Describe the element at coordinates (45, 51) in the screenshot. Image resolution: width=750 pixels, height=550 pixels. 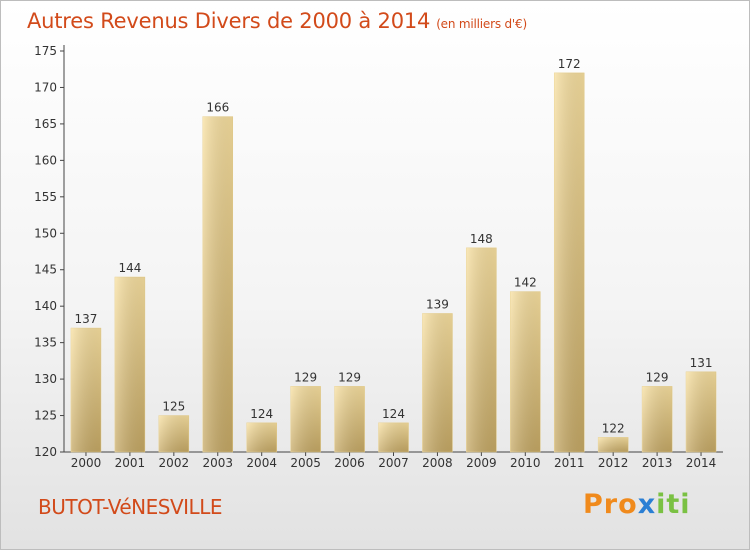
I see `y-tick-label: 175` at that location.